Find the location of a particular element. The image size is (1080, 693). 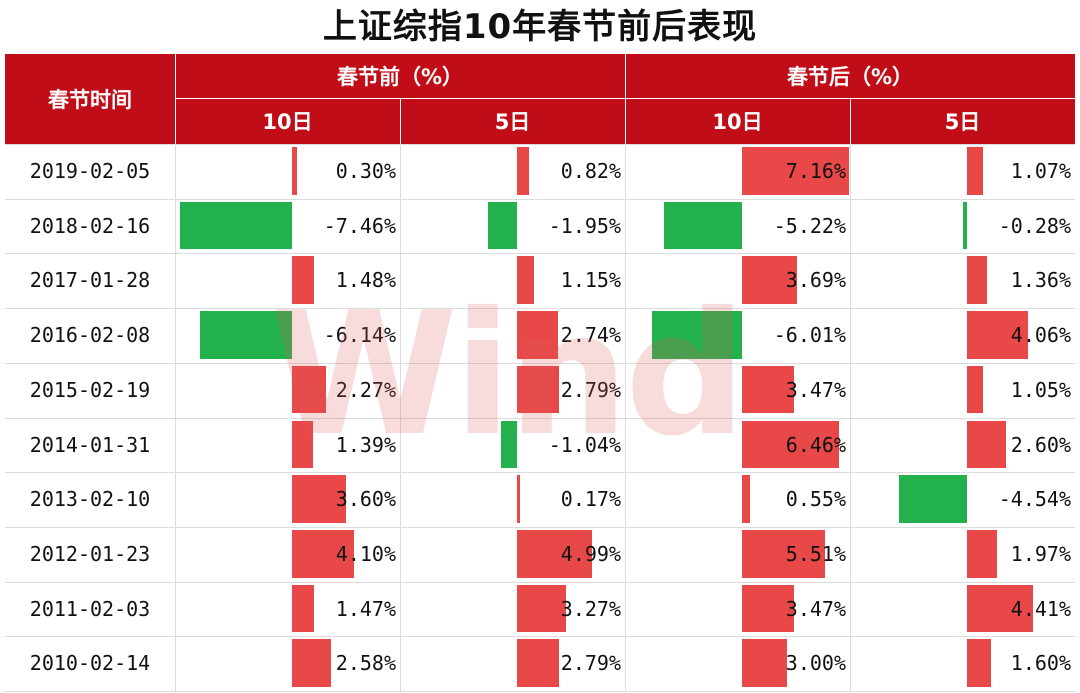

header-after: 春节后（%） is located at coordinates (850, 76).